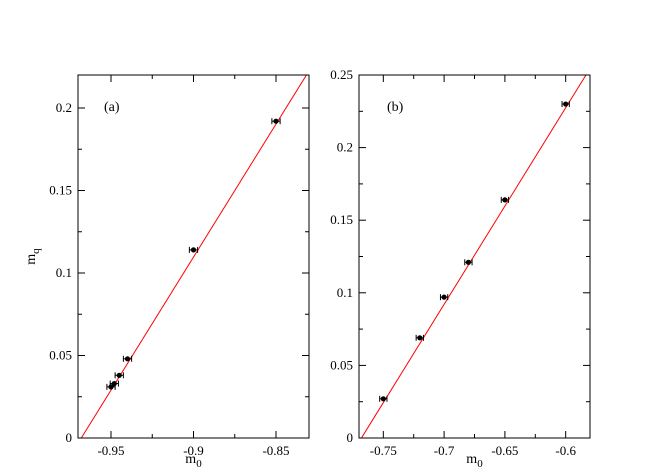 This screenshot has height=474, width=667. I want to click on panel-a-ytick-label: 0.2, so click(64, 107).